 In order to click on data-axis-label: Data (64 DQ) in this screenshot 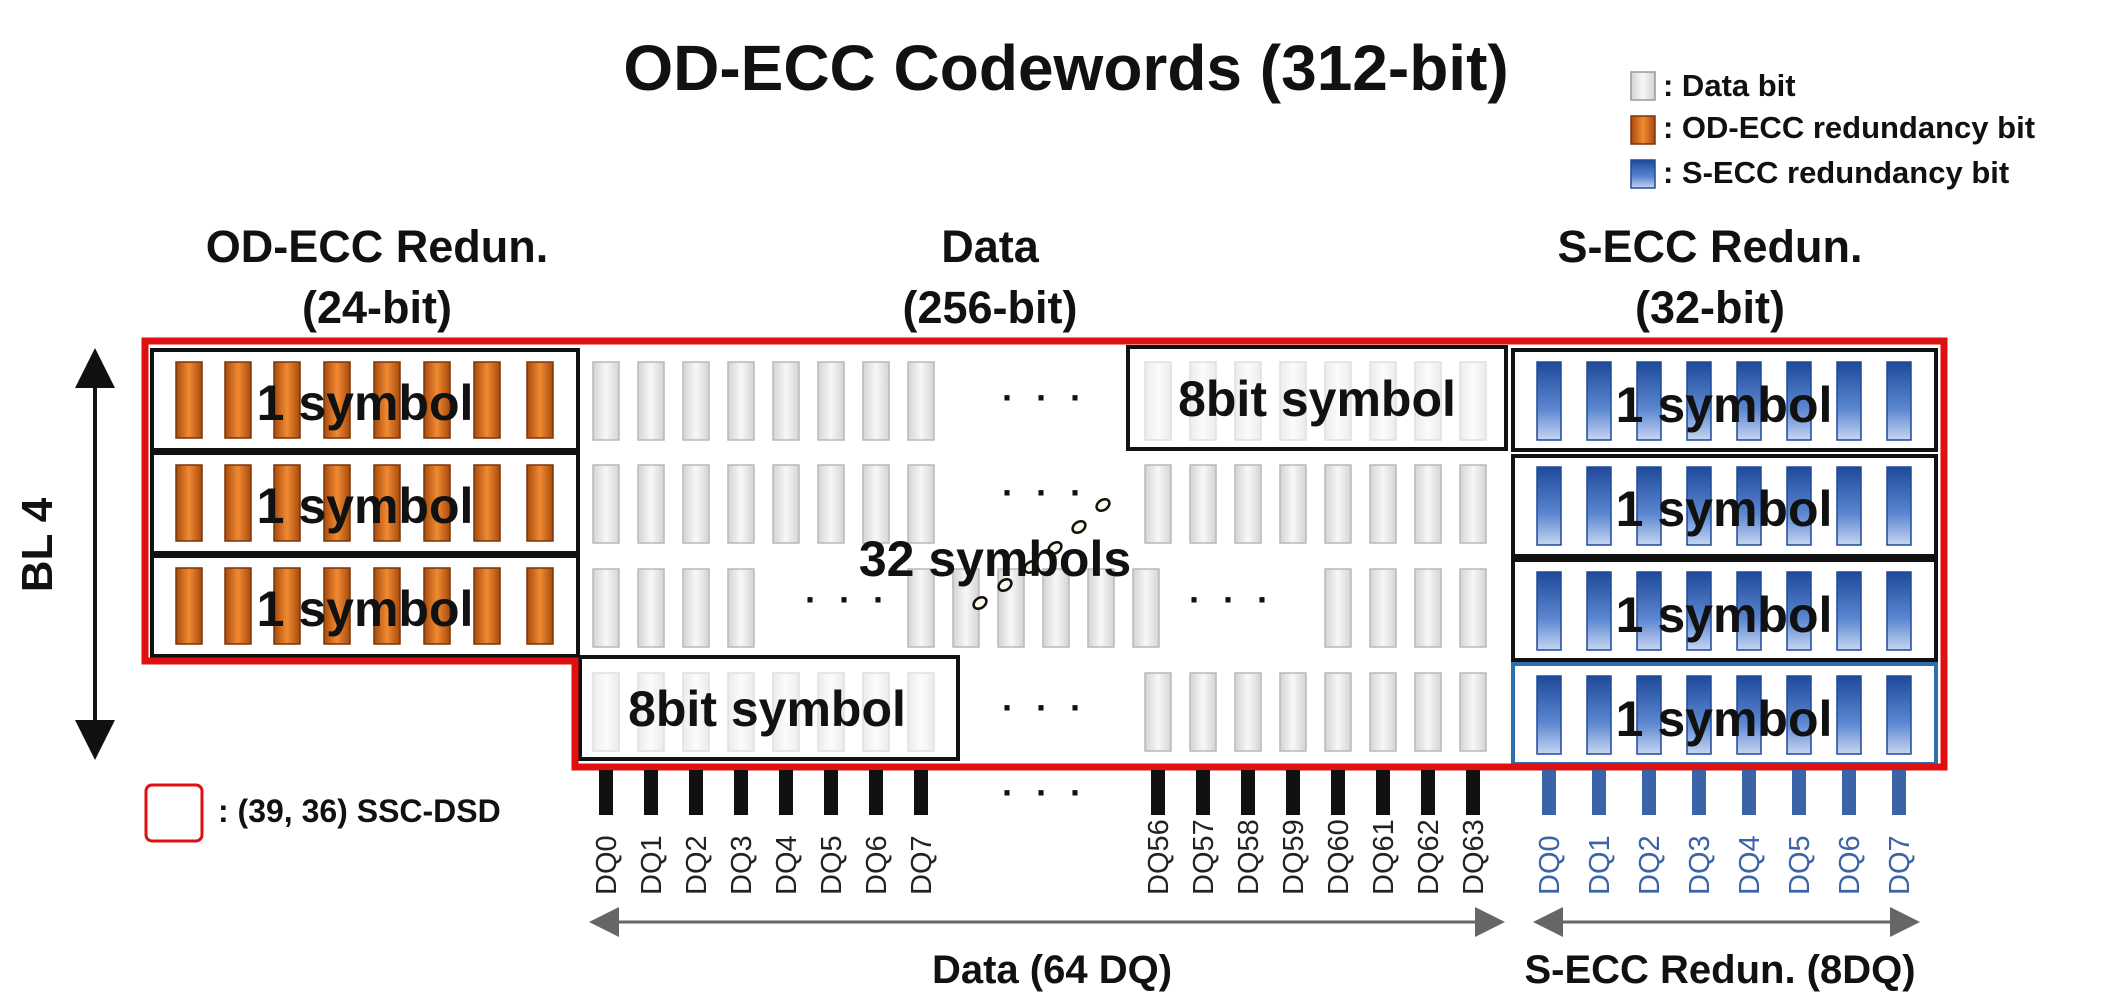, I will do `click(1052, 970)`.